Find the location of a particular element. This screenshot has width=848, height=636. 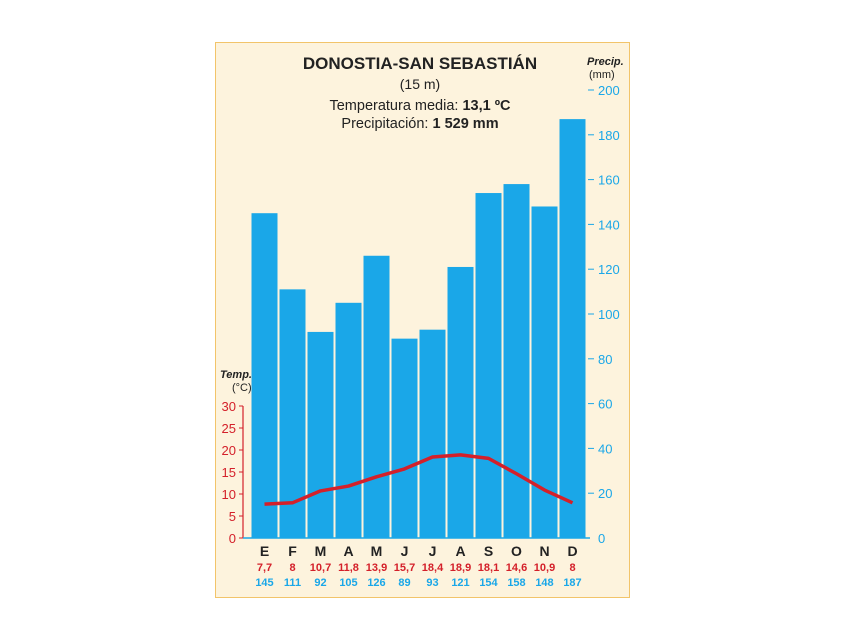

precip-axis-title: Precip. is located at coordinates (605, 62).